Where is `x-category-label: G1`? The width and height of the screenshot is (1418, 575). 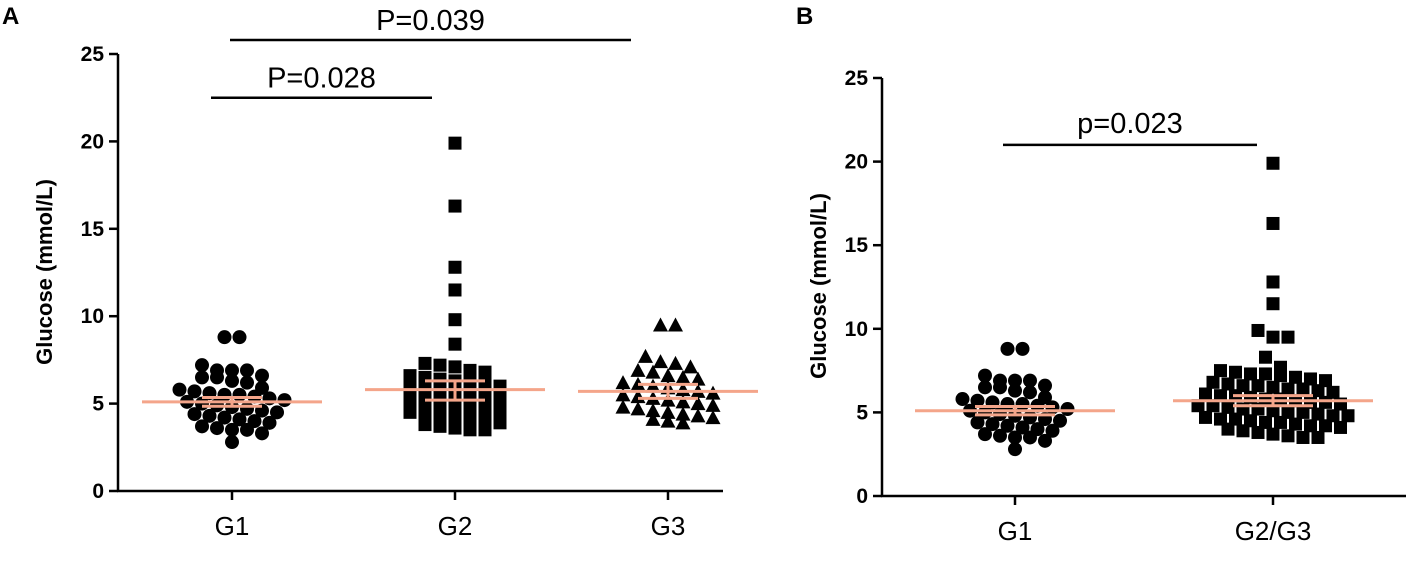
x-category-label: G1 is located at coordinates (232, 526).